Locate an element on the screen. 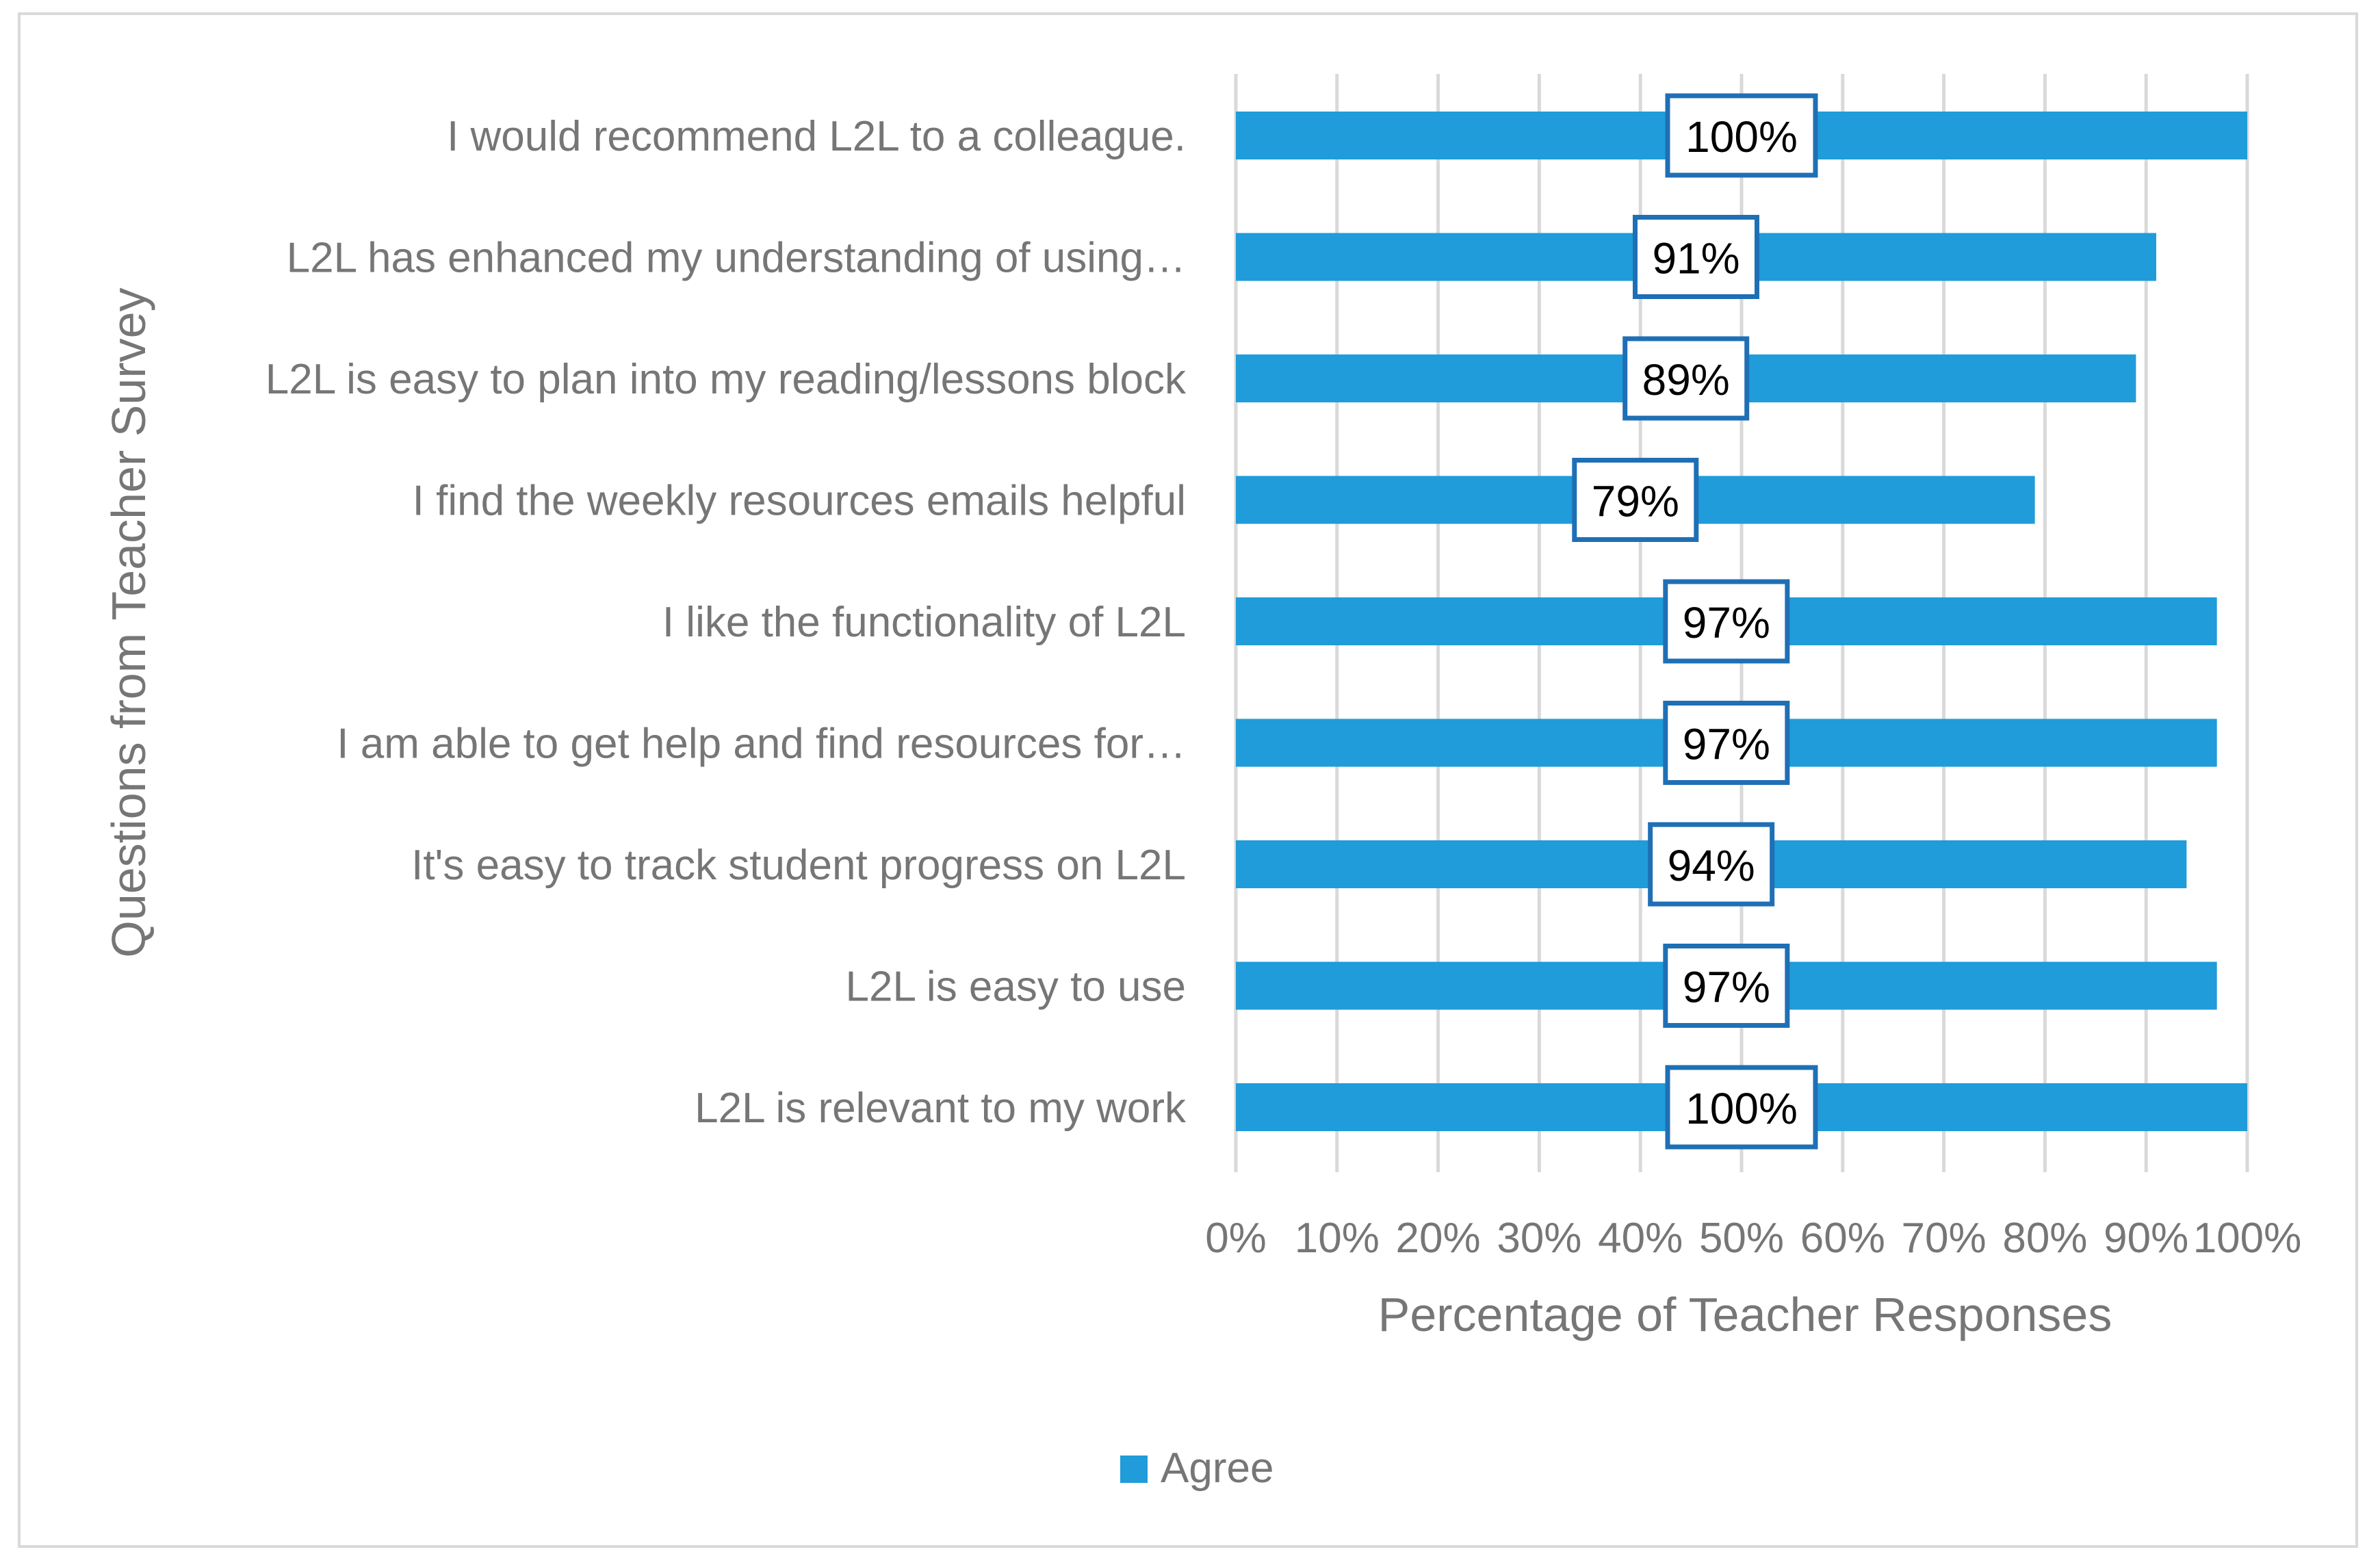 This screenshot has height=1565, width=2380. data-label: 79% is located at coordinates (1635, 501).